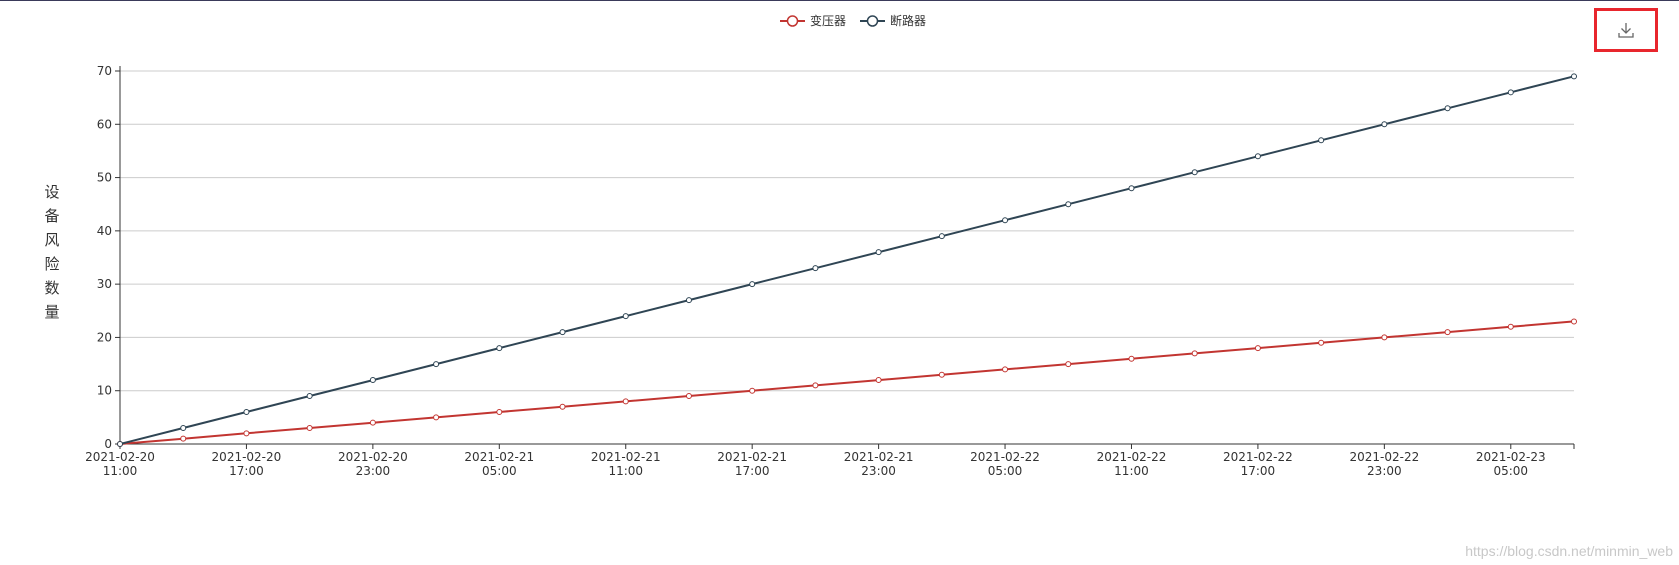 This screenshot has width=1679, height=565. I want to click on x-tick-label: 2021-02-22 17:00, so click(1258, 464).